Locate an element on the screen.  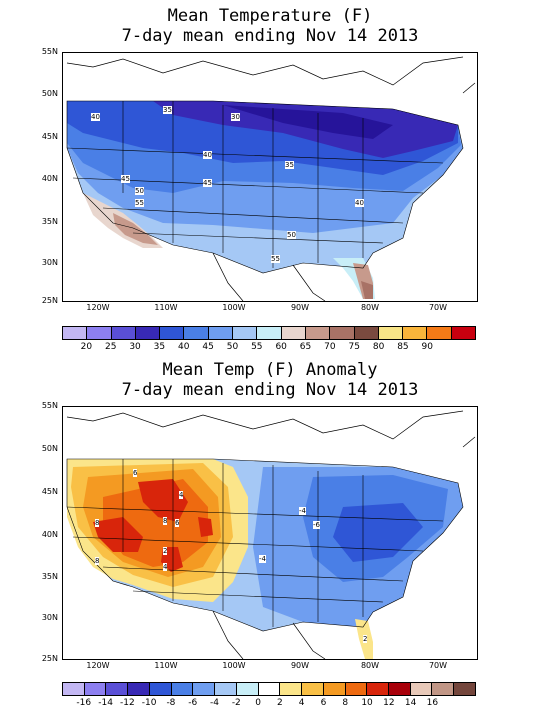
colorbar-label: -12 is located at coordinates (127, 703).